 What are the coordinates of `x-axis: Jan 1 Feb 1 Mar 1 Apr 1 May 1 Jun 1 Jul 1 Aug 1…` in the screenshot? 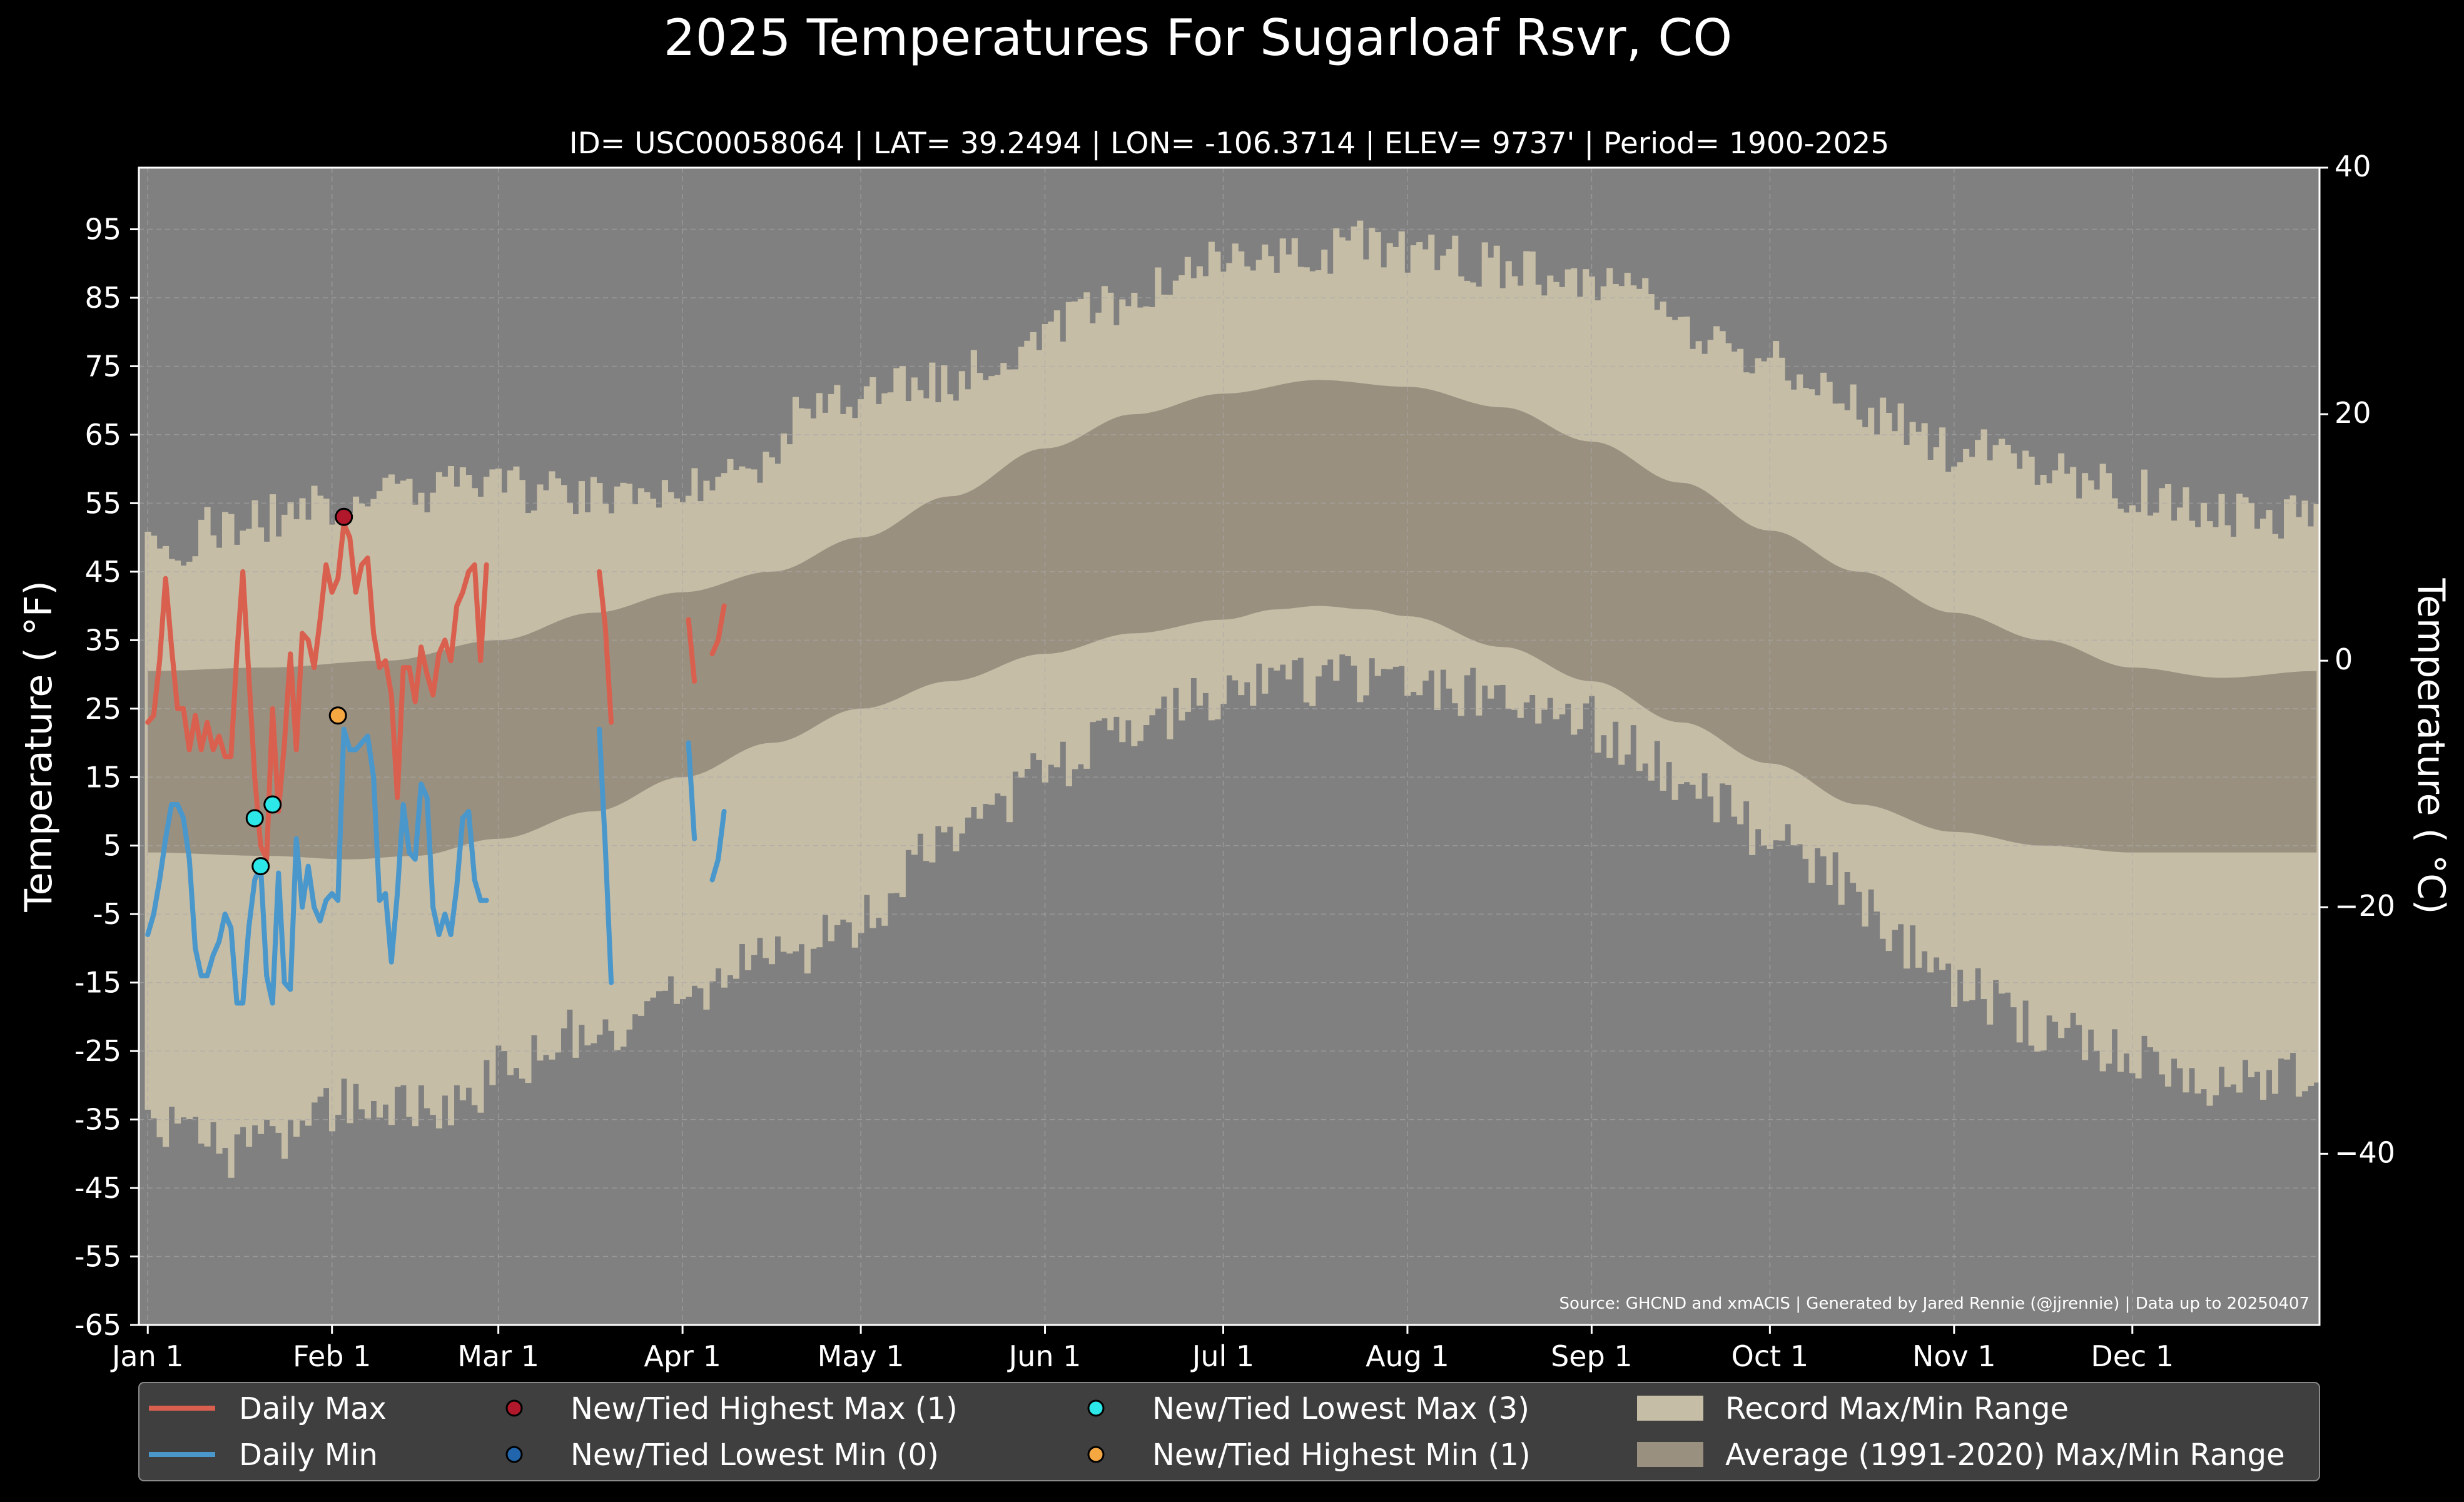 It's located at (1142, 1349).